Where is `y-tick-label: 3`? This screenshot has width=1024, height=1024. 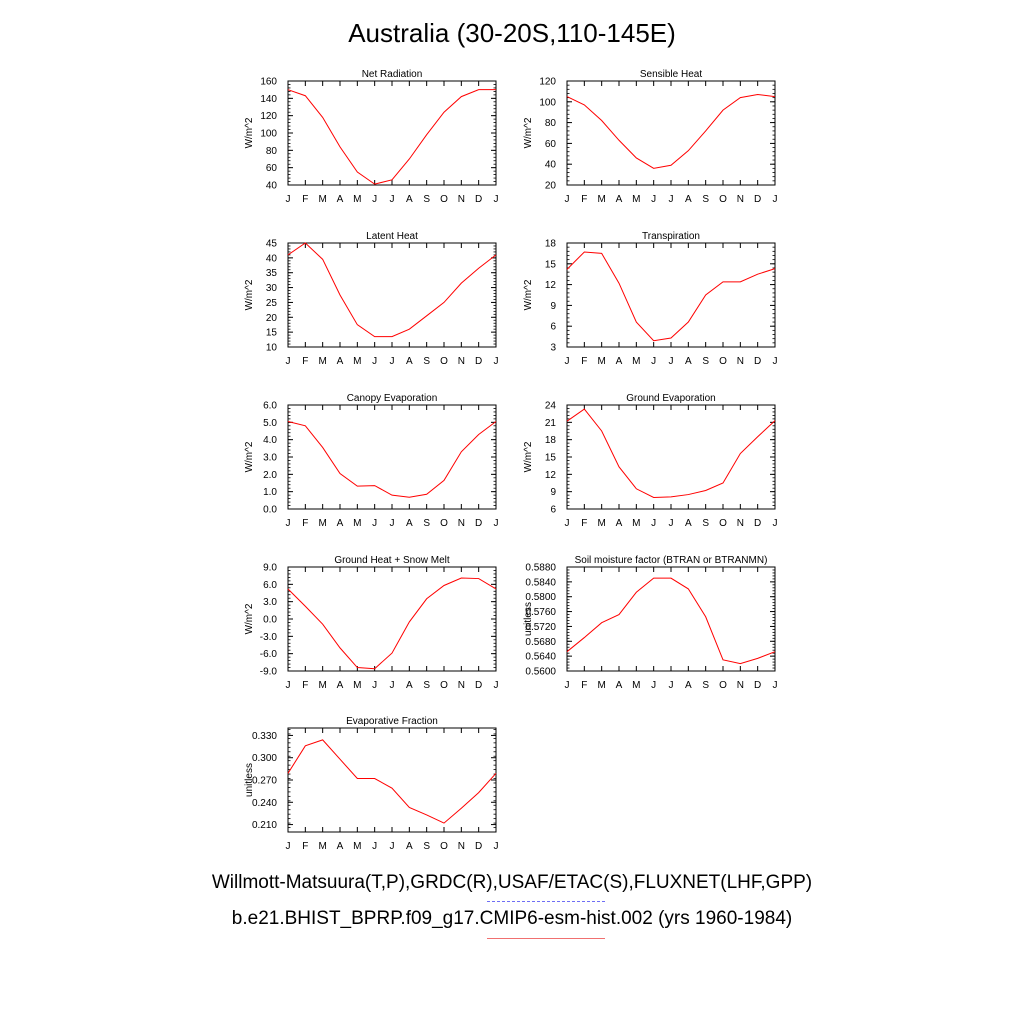
y-tick-label: 3 is located at coordinates (553, 348).